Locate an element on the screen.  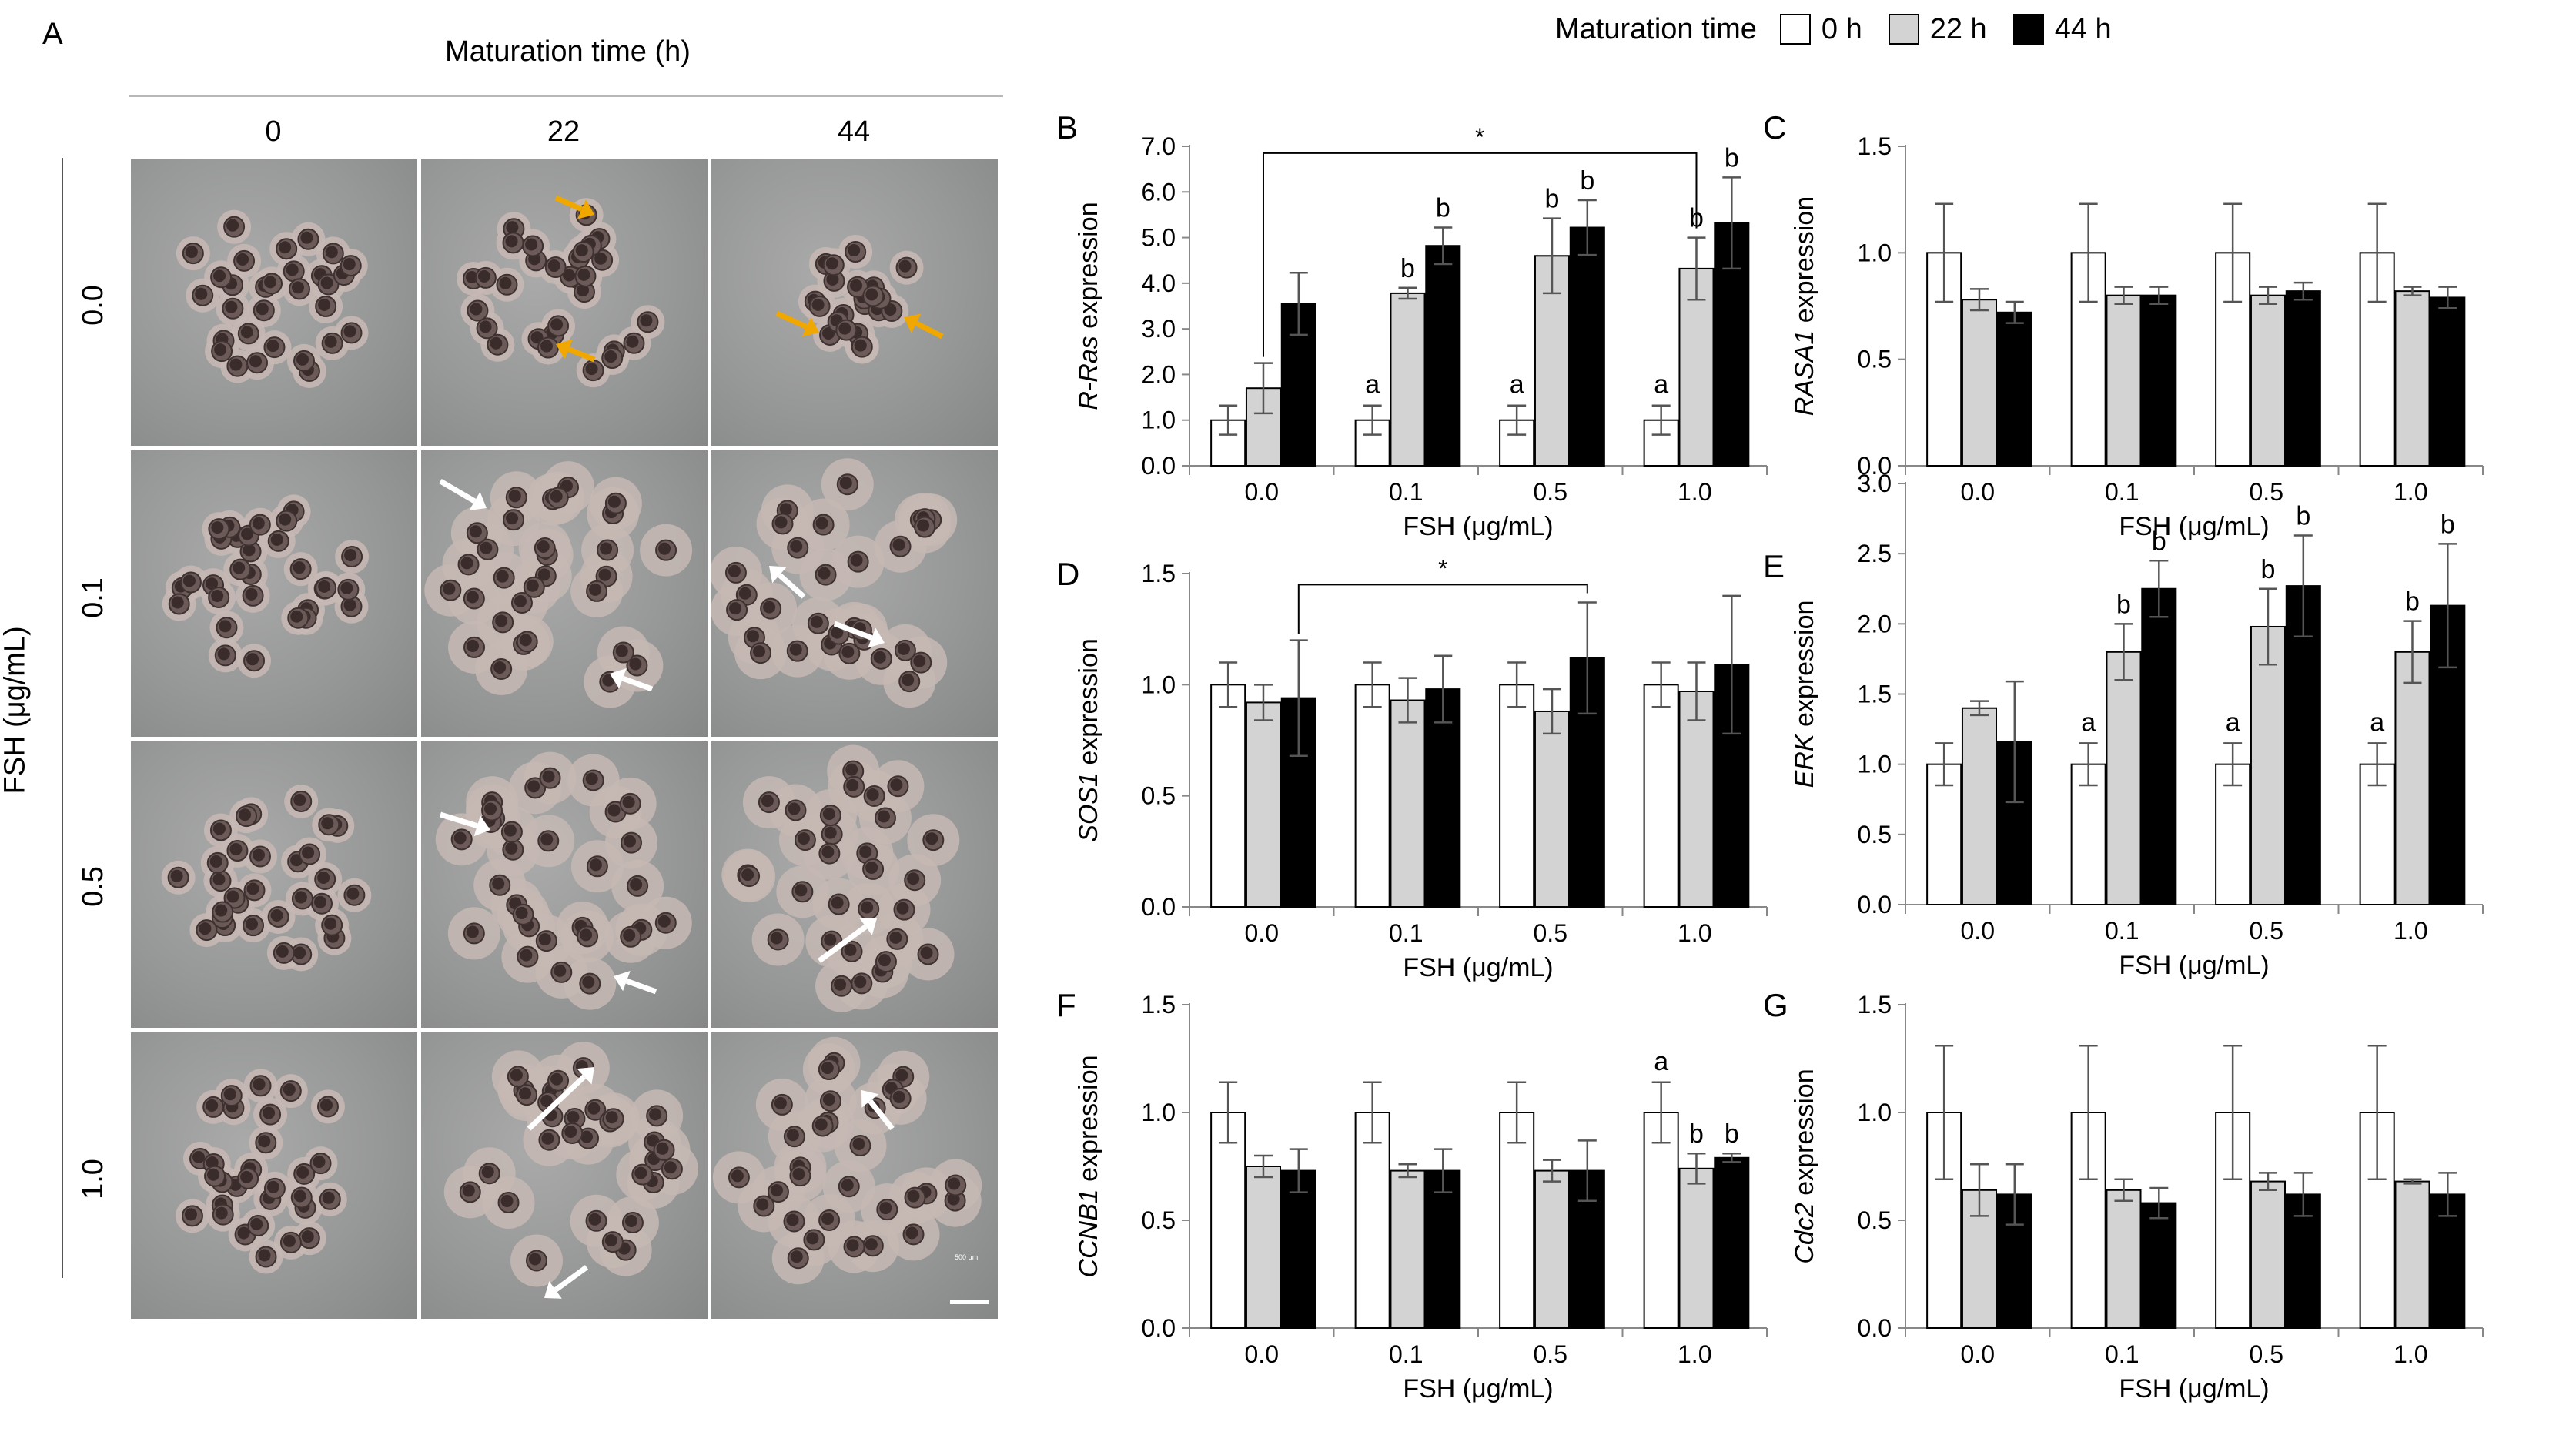
fsh-row-axis-title: FSH (μg/mL) is located at coordinates (16, 710).